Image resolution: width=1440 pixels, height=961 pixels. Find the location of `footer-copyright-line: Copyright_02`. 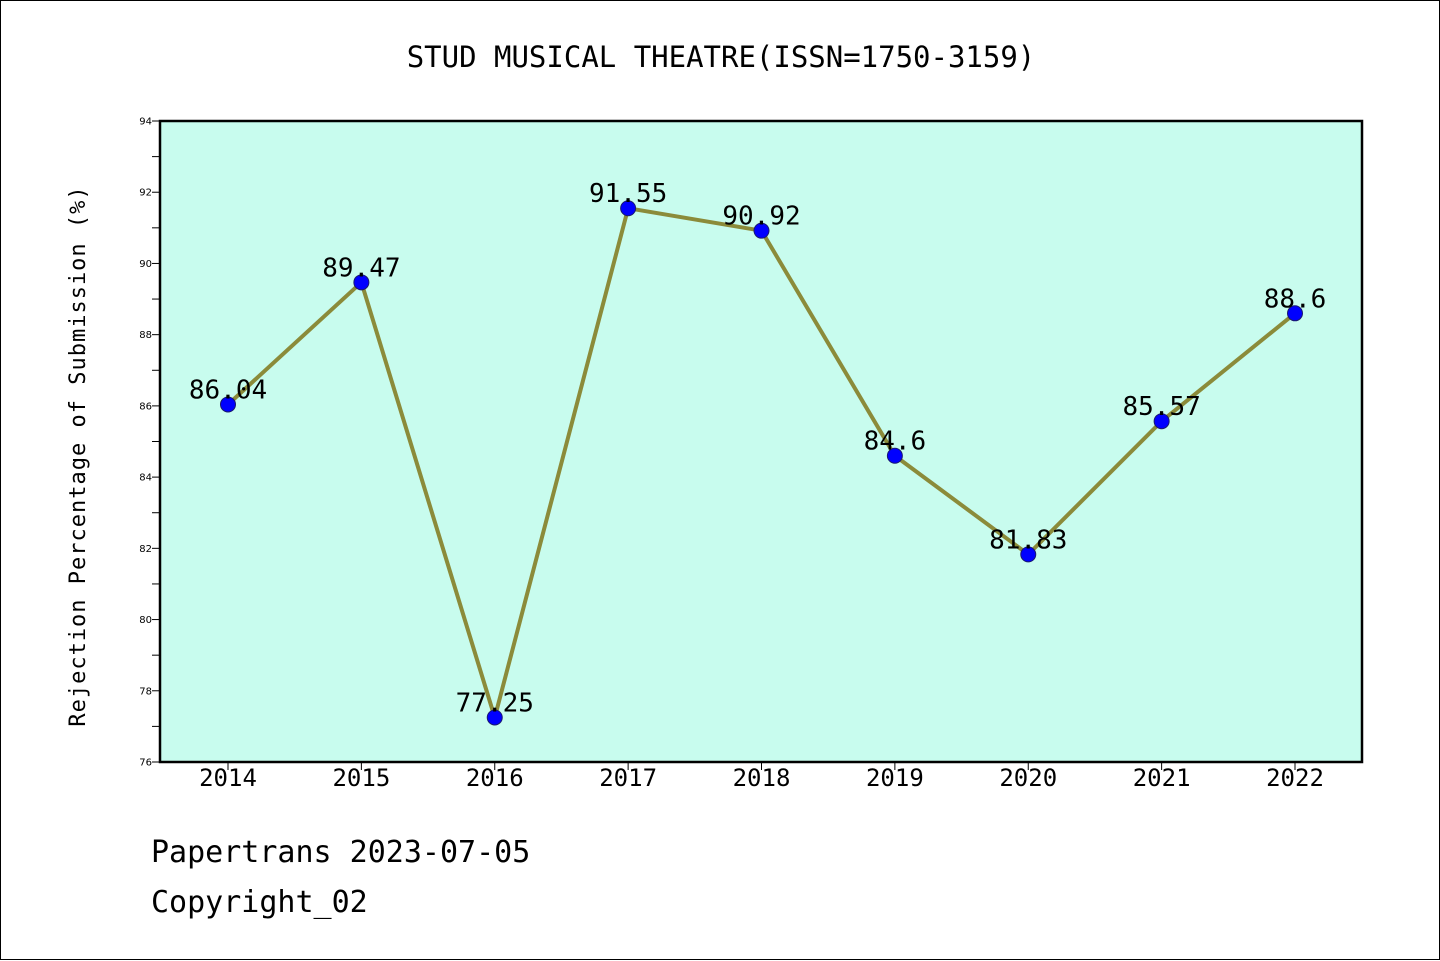

footer-copyright-line: Copyright_02 is located at coordinates (259, 902).